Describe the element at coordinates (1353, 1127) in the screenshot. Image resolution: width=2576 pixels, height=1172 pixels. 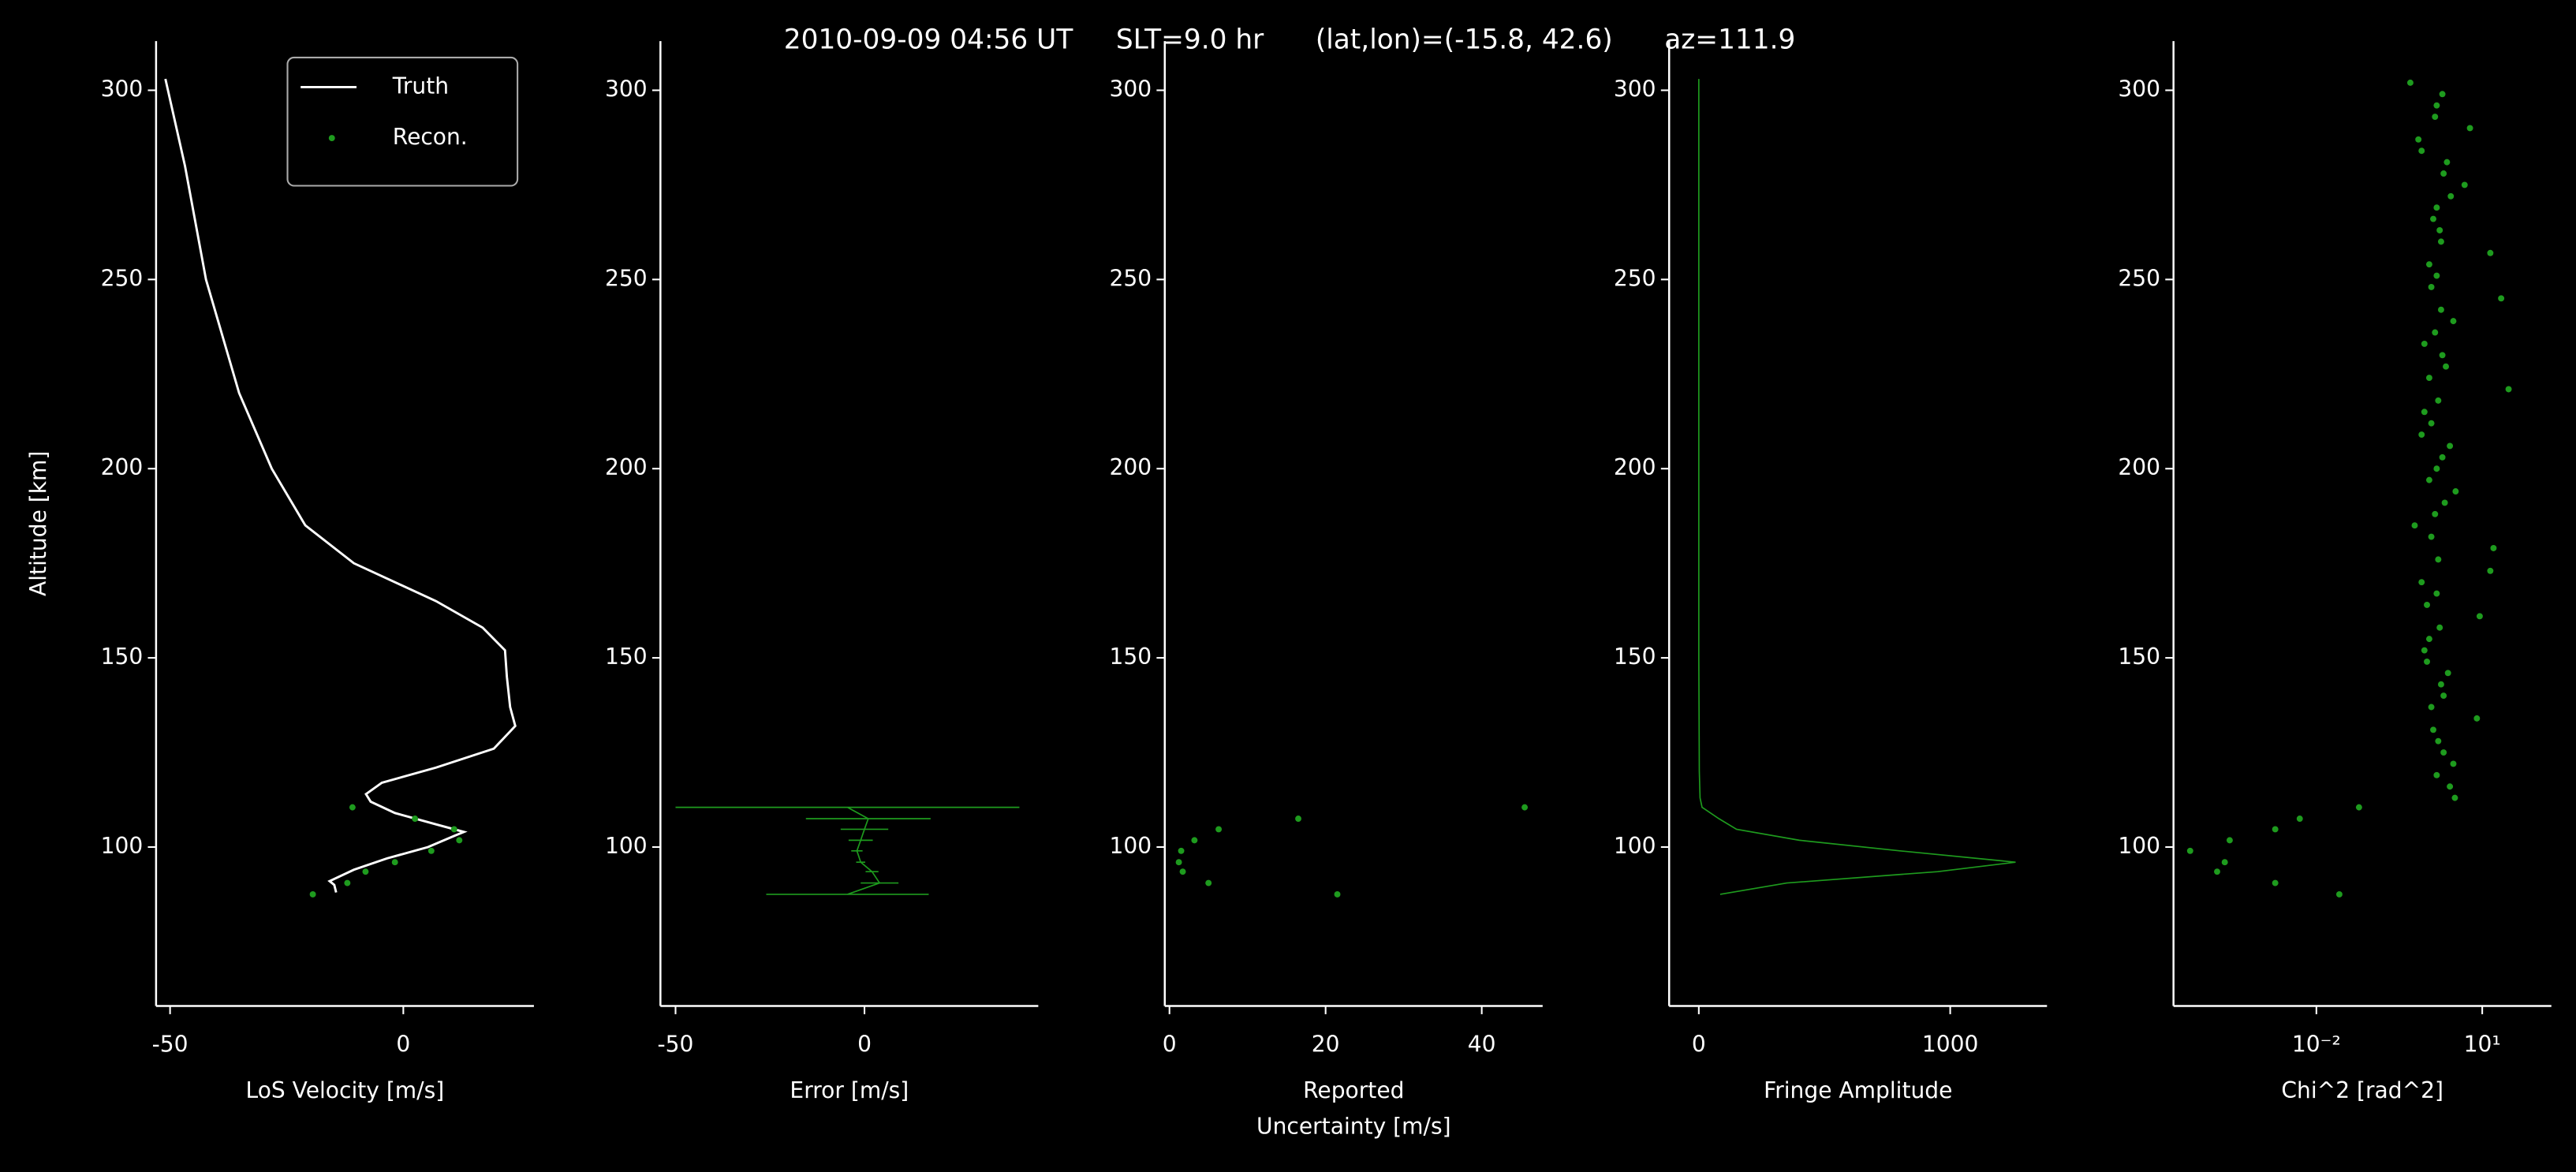
I see `x-axis-label-line: Uncertainty [m/s]` at that location.